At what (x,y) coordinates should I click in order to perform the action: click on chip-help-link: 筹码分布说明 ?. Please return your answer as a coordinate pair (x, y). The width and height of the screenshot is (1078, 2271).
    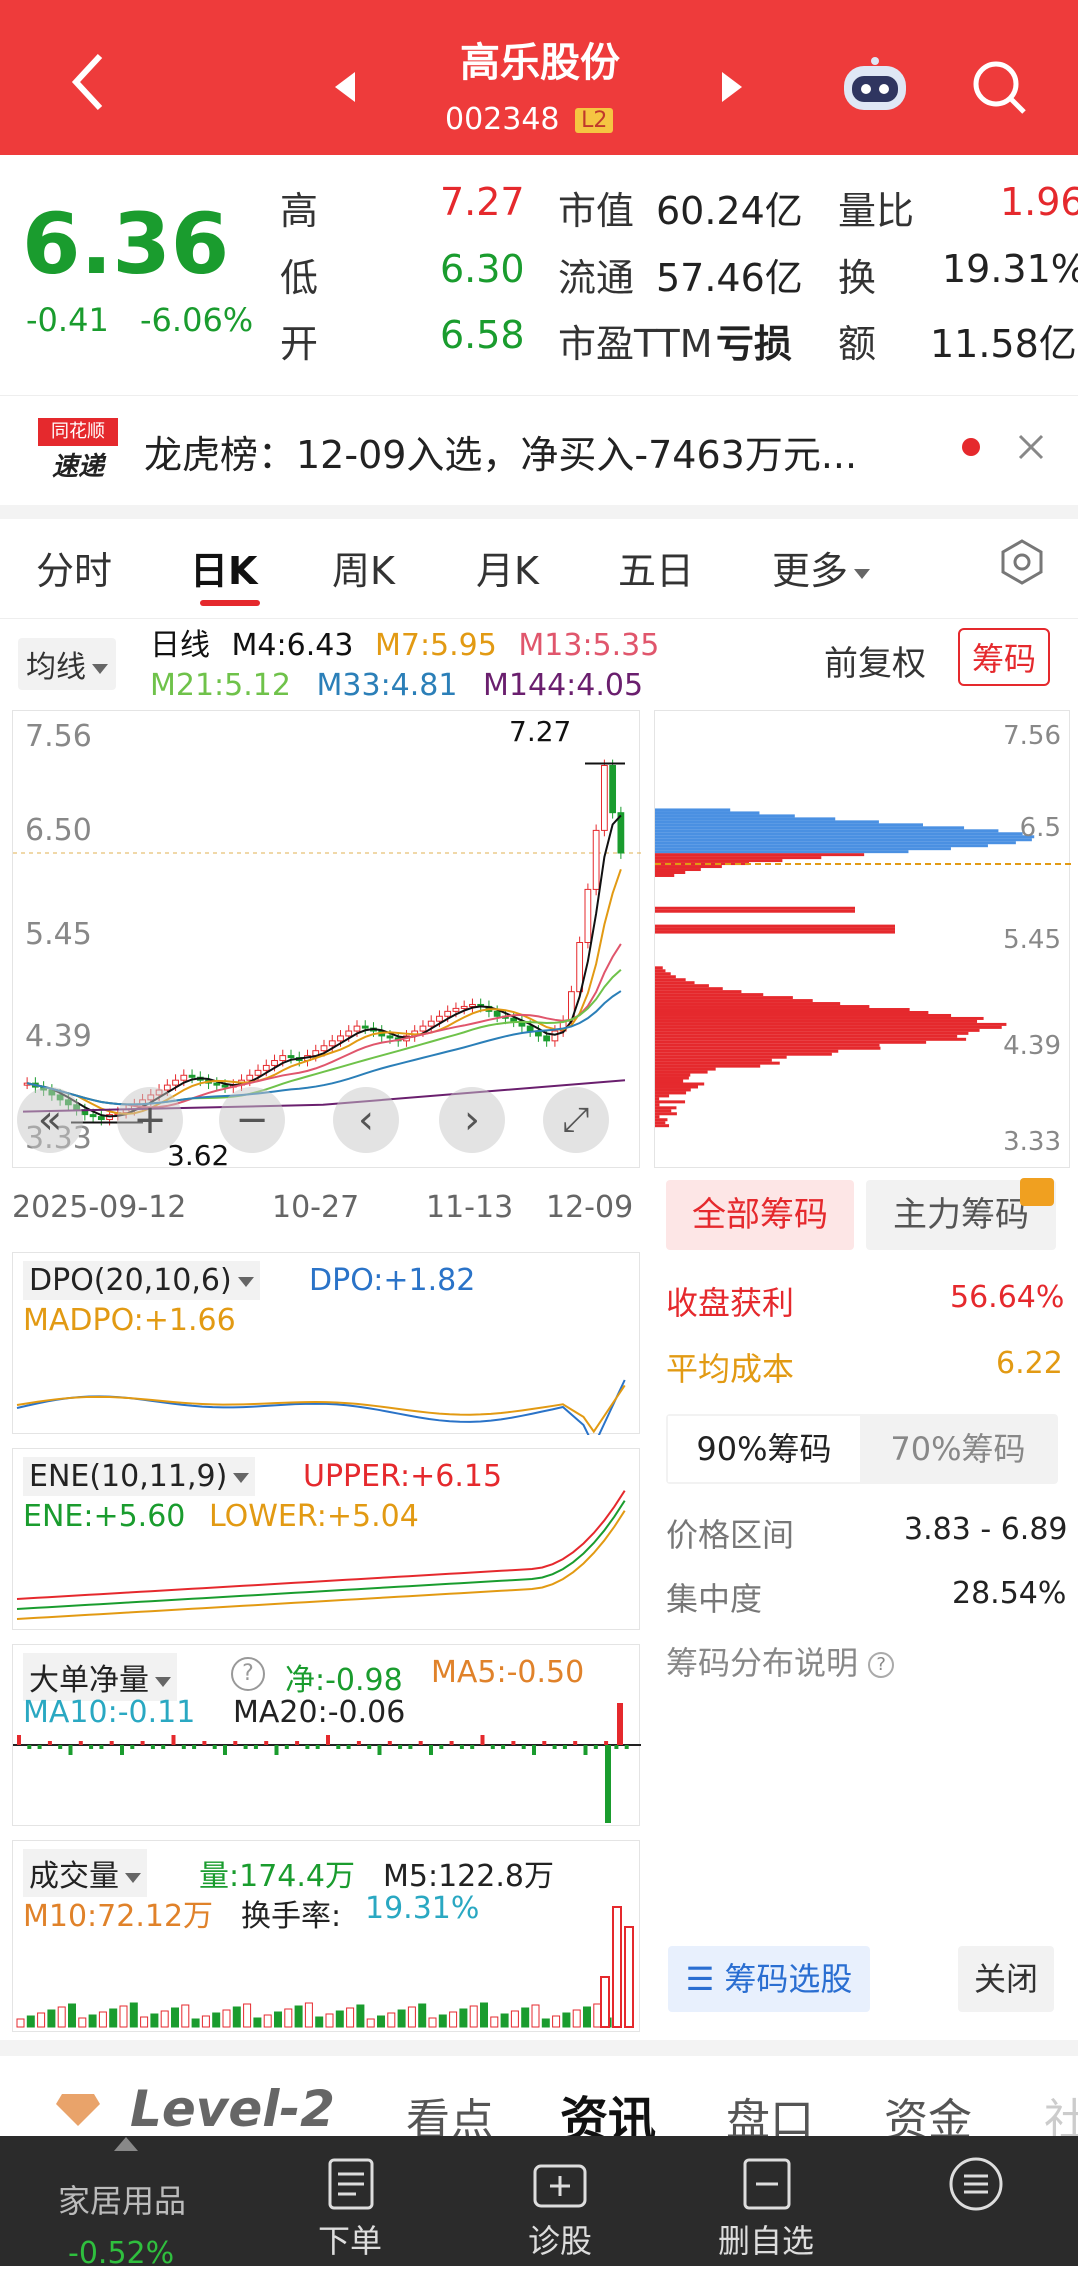
    Looking at the image, I should click on (780, 1661).